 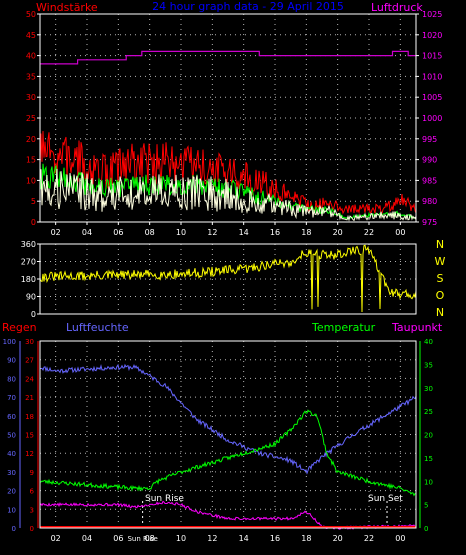 I want to click on label-taupunkt: Taupunkt, so click(x=417, y=327).